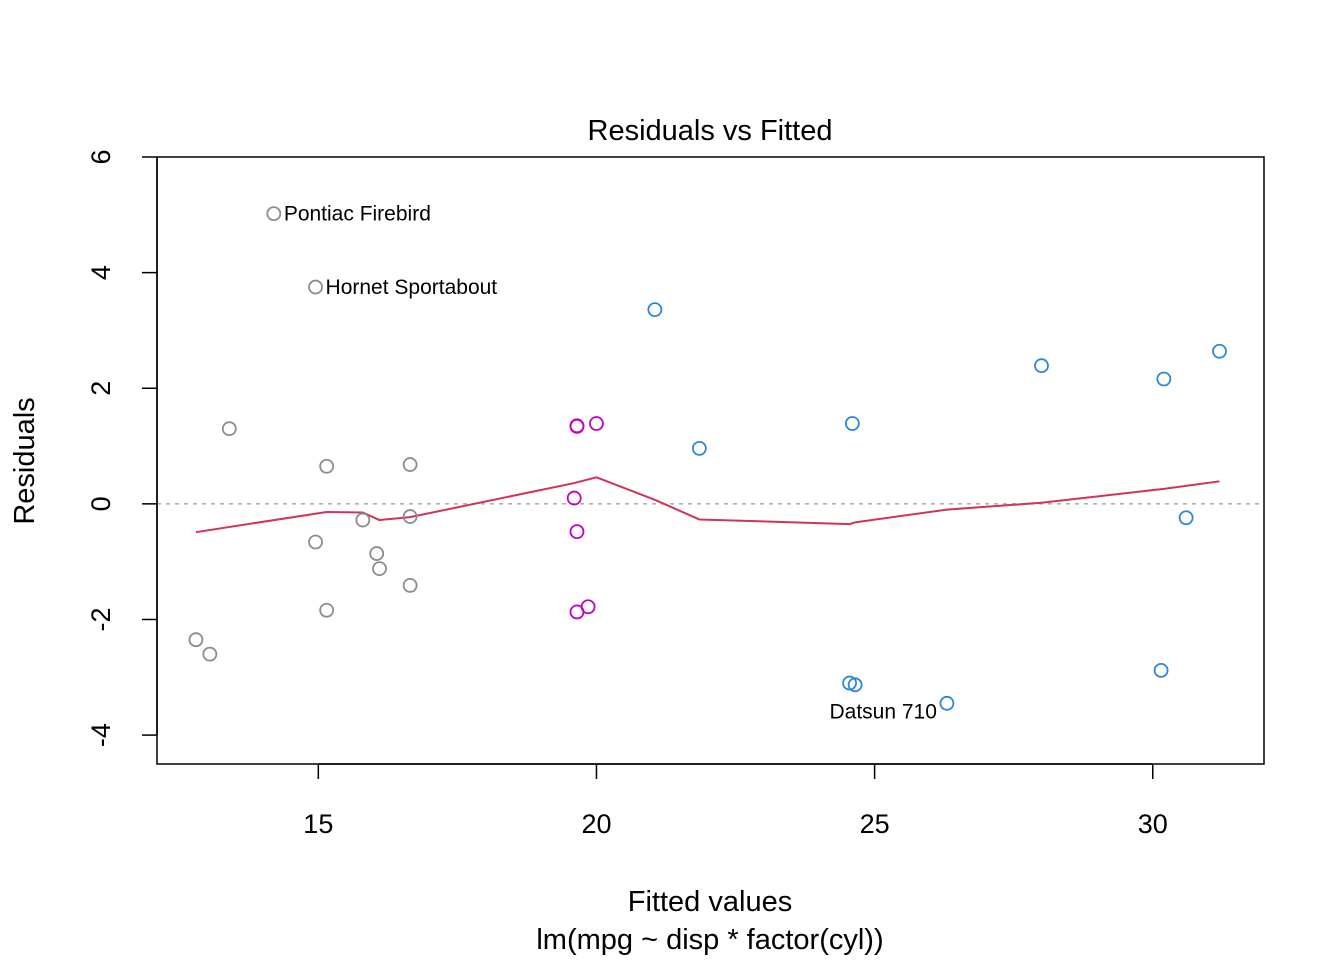  Describe the element at coordinates (412, 287) in the screenshot. I see `point-label: Hornet Sportabout` at that location.